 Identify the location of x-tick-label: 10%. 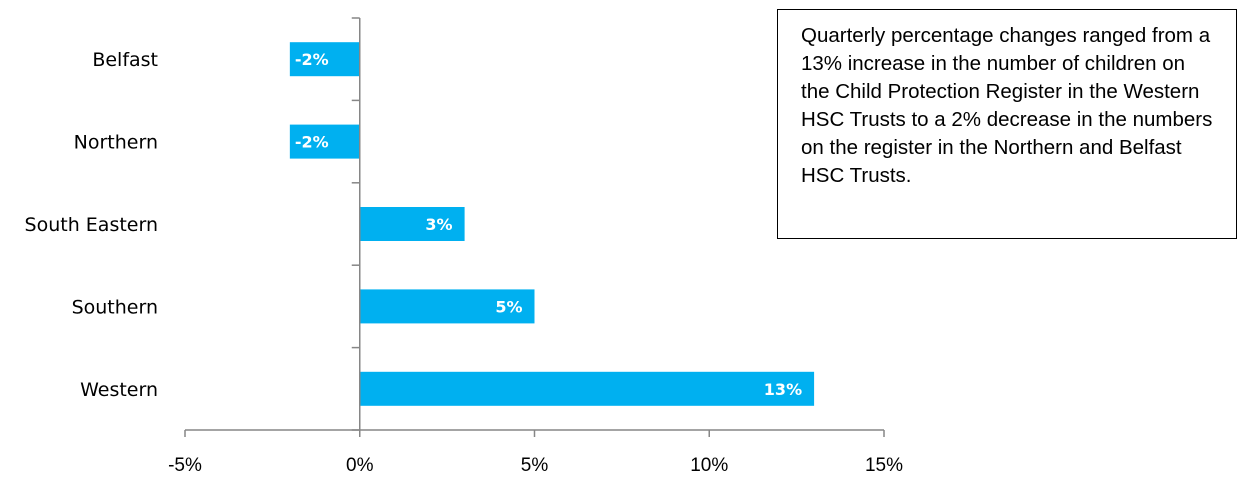
(709, 465).